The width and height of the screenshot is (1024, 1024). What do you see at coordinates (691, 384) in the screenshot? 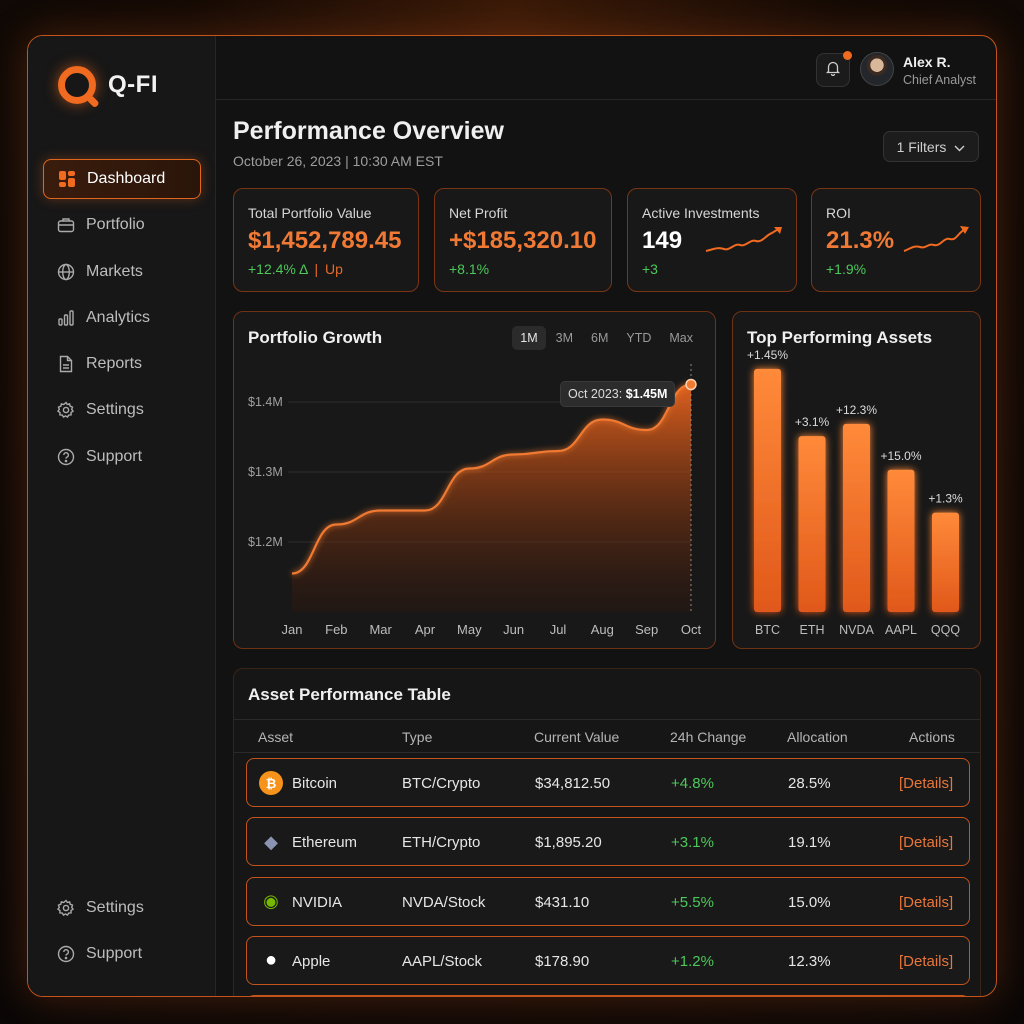
I see `data-point-highlight` at bounding box center [691, 384].